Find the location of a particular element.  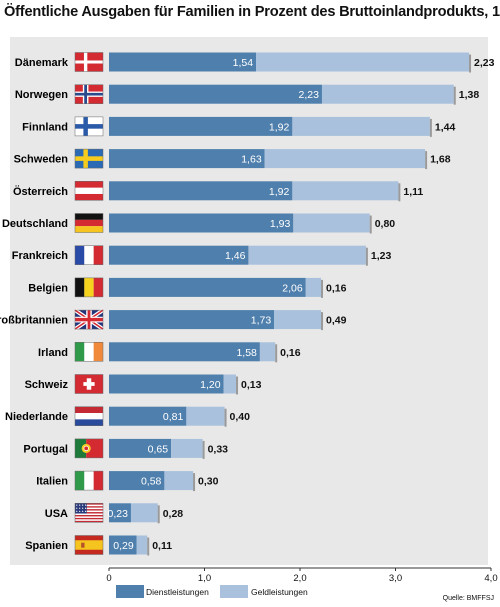

country-label: Italien is located at coordinates (52, 482).